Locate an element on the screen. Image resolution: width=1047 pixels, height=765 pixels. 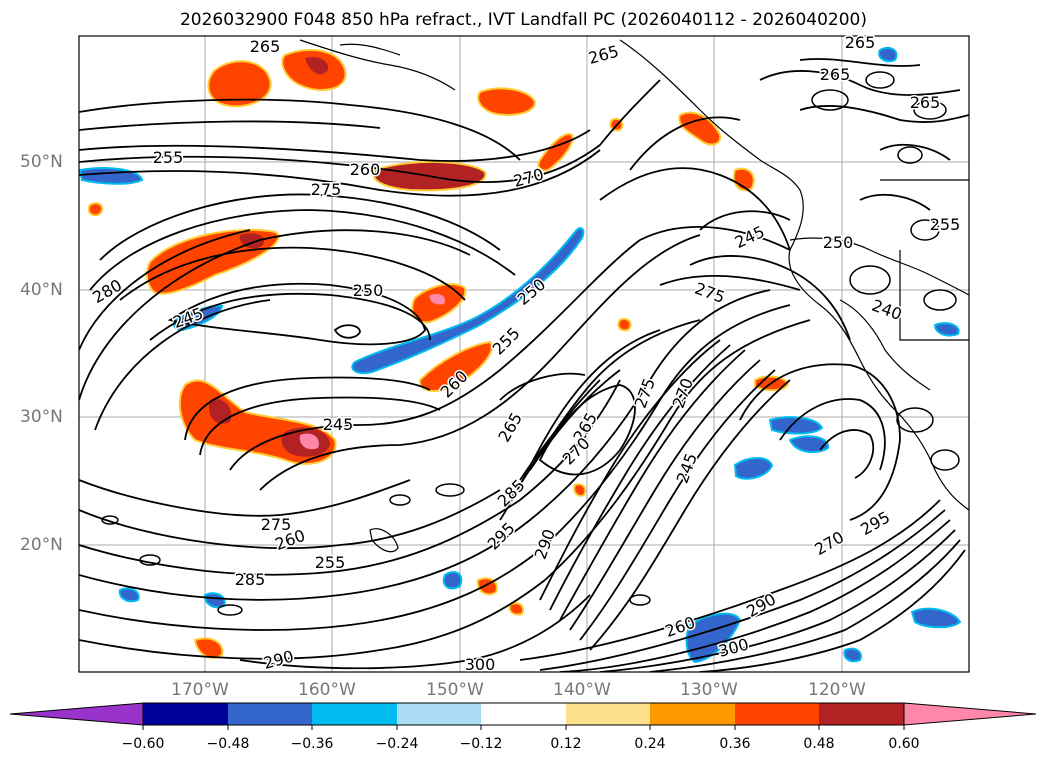
colorbar-tick-label: −0.12 is located at coordinates (481, 744).